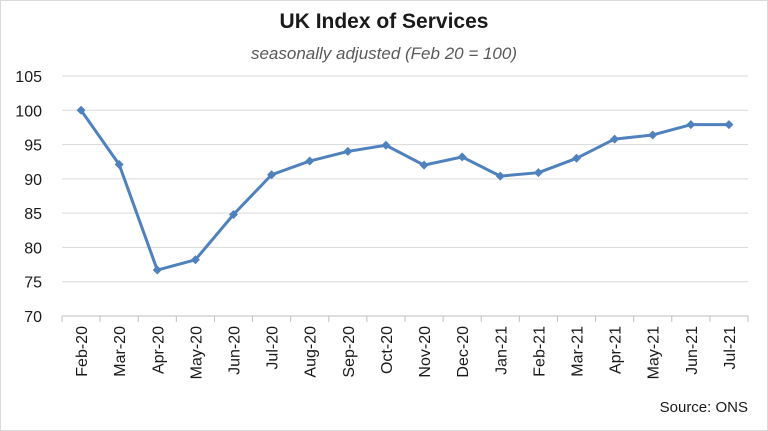  Describe the element at coordinates (616, 350) in the screenshot. I see `x-tick-label: Apr-21` at that location.